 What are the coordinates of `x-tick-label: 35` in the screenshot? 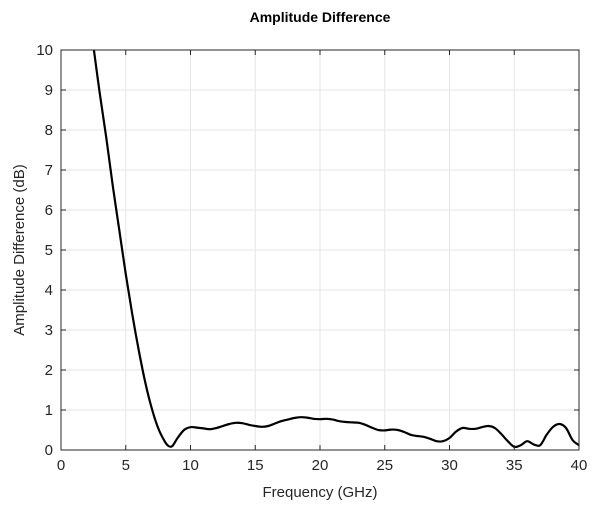 It's located at (514, 465).